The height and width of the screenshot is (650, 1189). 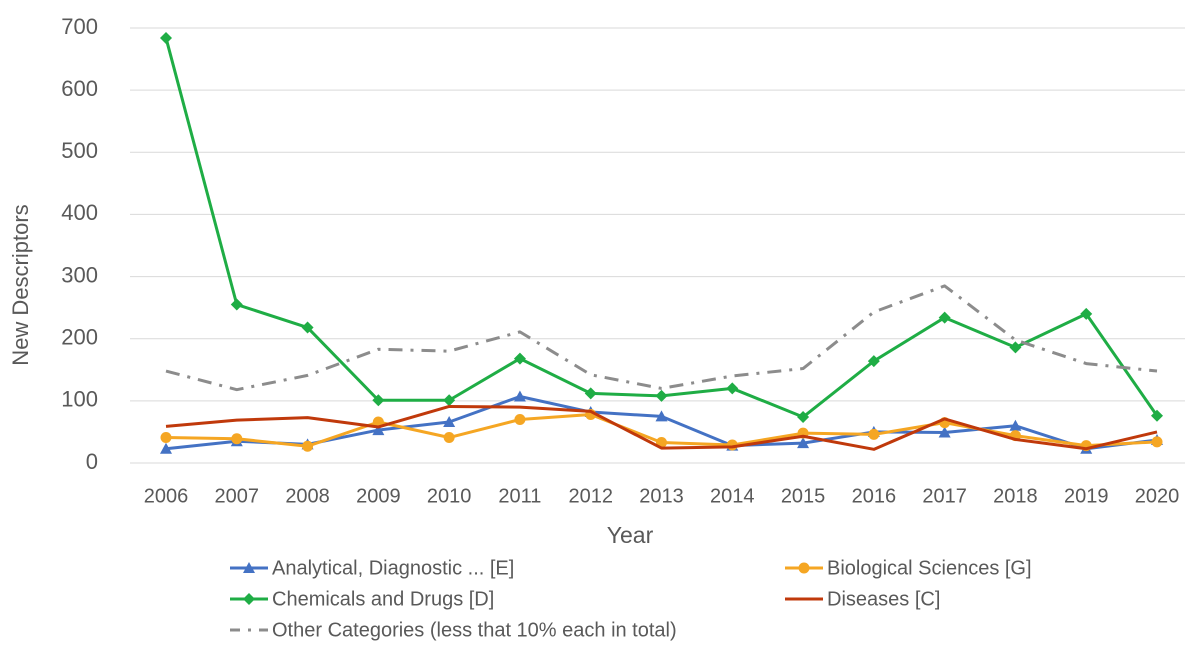 I want to click on legend-item: Biological Sciences [G], so click(x=908, y=568).